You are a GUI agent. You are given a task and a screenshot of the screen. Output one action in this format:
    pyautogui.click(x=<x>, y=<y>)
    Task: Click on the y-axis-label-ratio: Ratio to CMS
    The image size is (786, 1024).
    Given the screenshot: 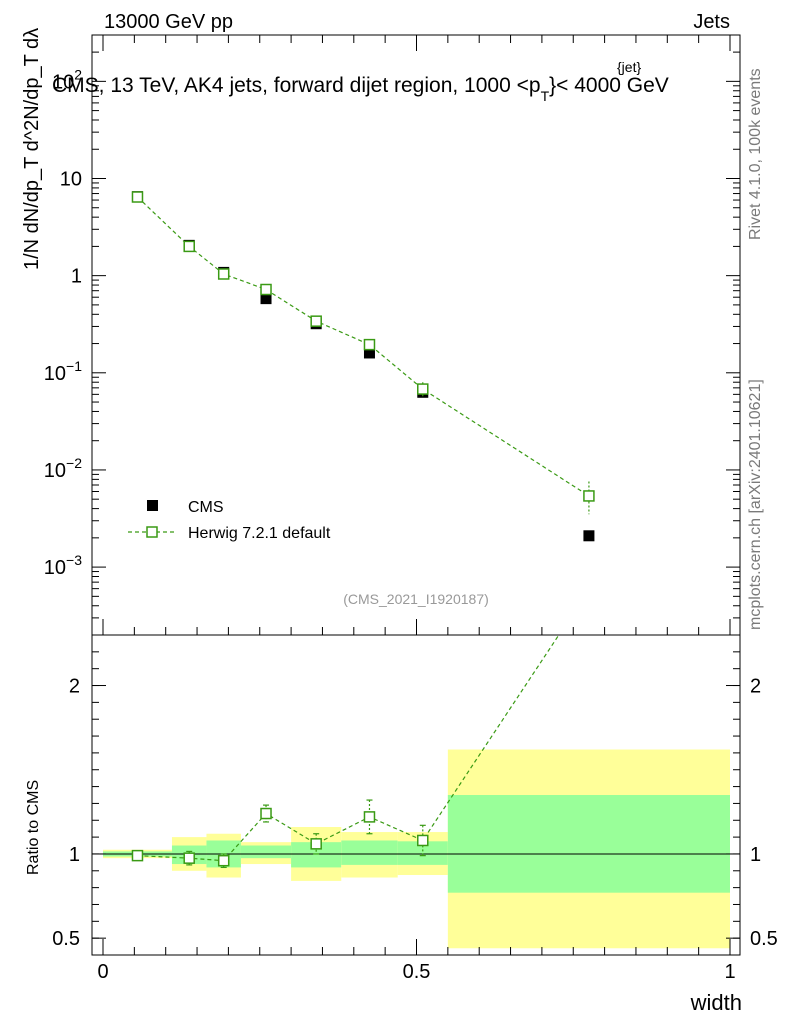 What is the action you would take?
    pyautogui.click(x=33, y=827)
    